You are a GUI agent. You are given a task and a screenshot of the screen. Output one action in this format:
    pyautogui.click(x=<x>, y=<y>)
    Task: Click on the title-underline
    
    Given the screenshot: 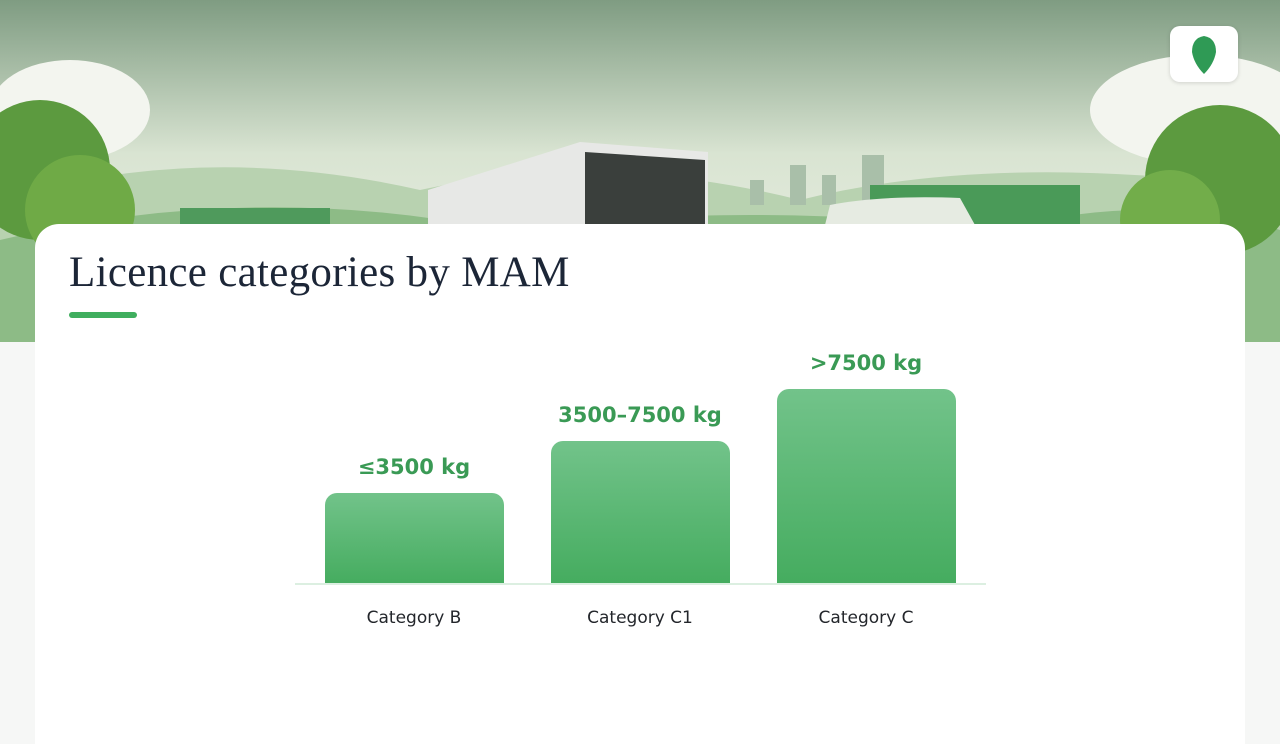 What is the action you would take?
    pyautogui.click(x=103, y=315)
    